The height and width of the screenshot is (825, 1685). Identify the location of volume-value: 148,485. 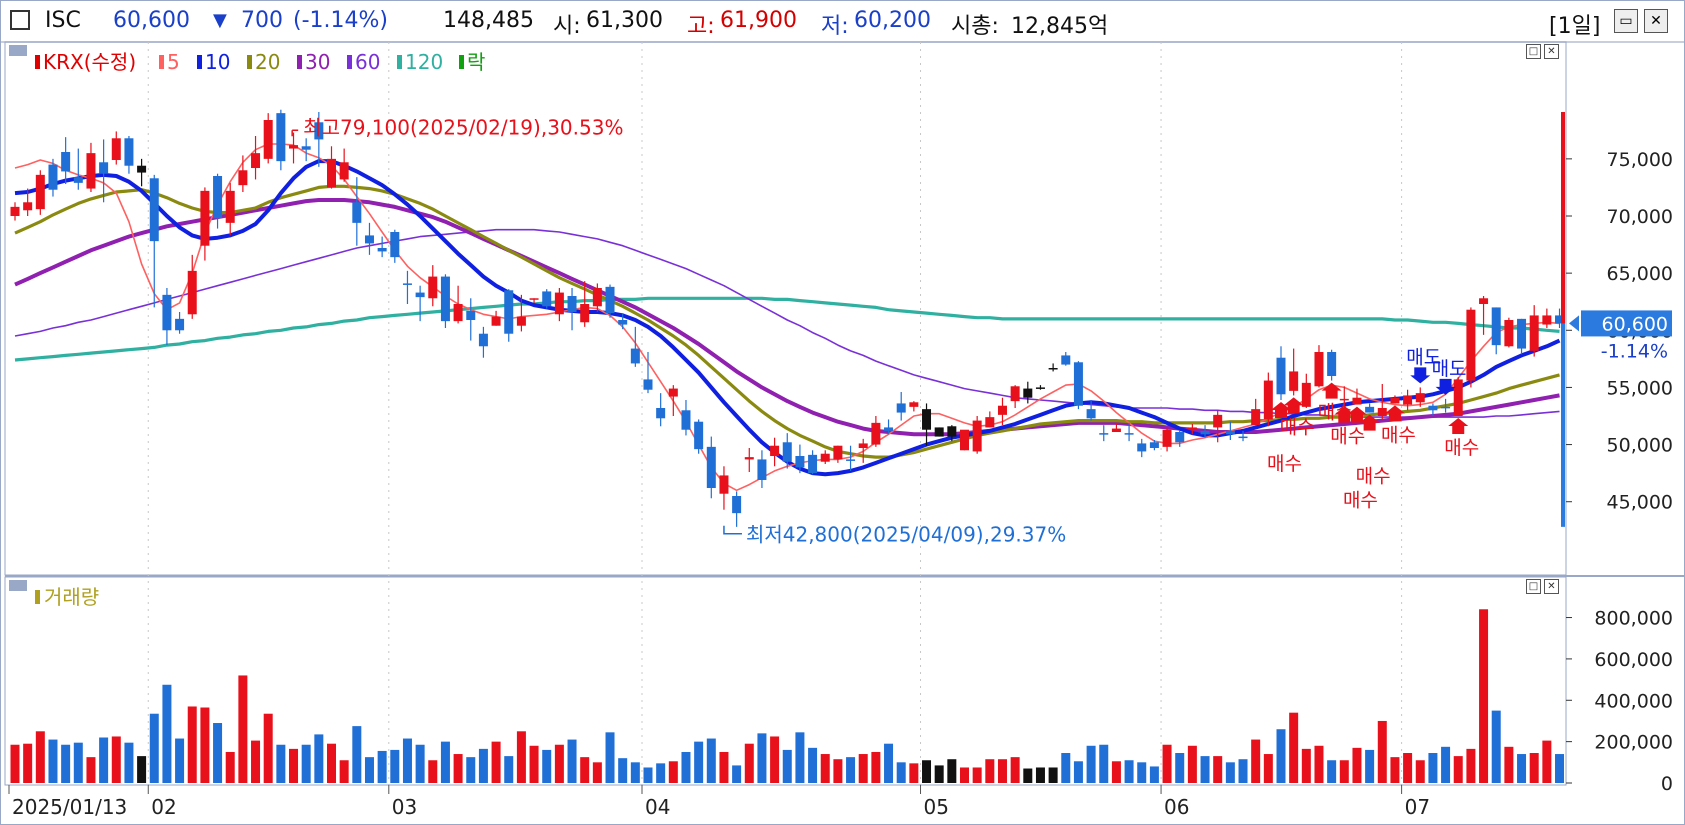
(488, 20).